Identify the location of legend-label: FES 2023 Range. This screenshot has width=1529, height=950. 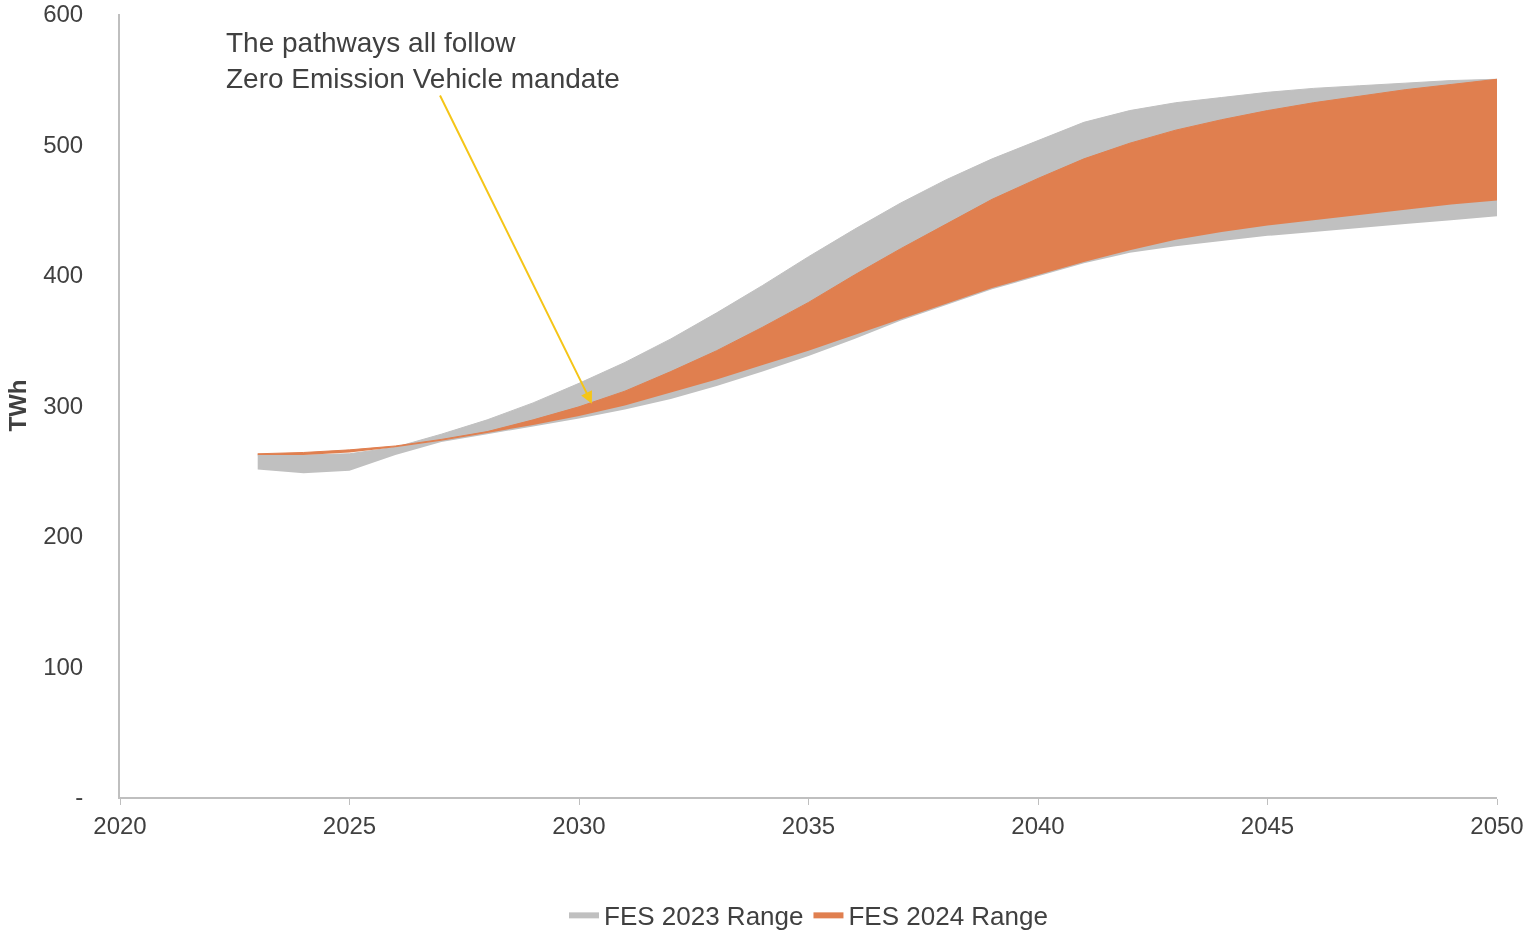
(704, 915).